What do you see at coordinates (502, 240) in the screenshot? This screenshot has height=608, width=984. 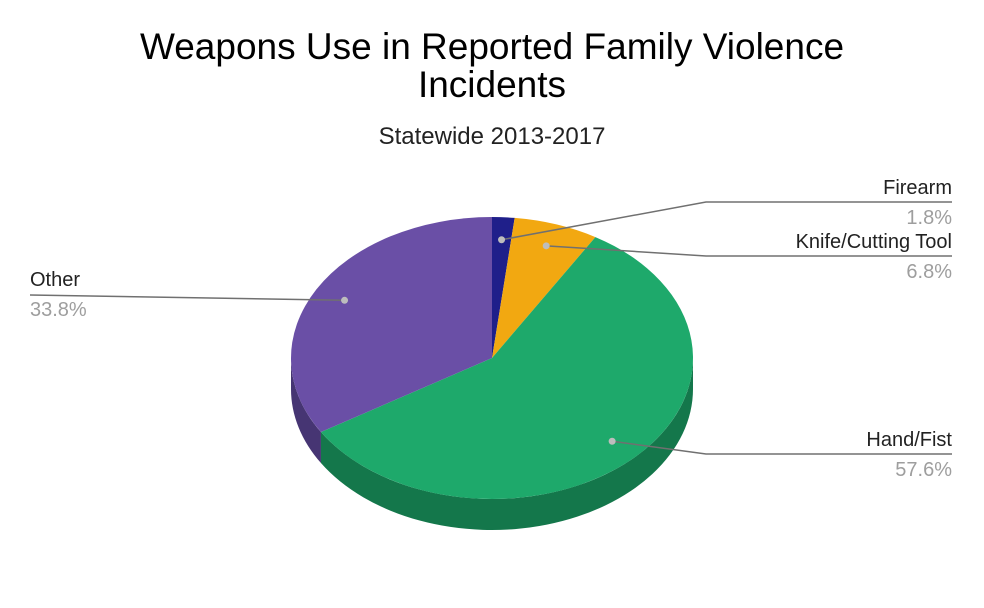 I see `leader-dot-firearm` at bounding box center [502, 240].